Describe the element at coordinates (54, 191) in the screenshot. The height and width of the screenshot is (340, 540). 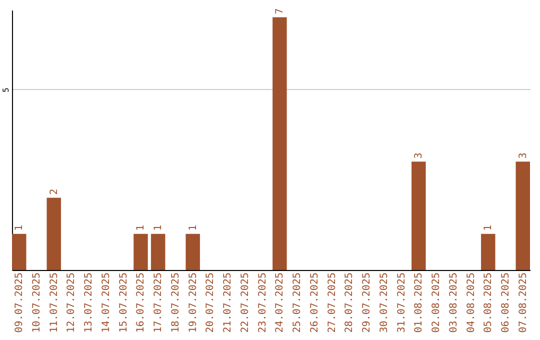
I see `data-label: 2` at that location.